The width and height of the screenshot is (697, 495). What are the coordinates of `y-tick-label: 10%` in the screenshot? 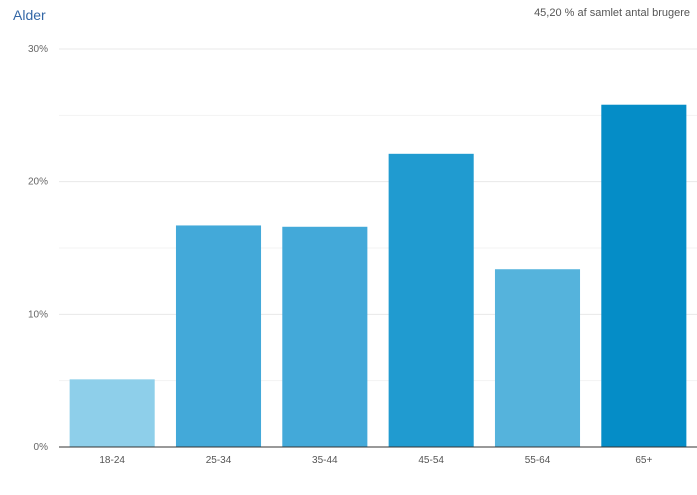 It's located at (38, 314).